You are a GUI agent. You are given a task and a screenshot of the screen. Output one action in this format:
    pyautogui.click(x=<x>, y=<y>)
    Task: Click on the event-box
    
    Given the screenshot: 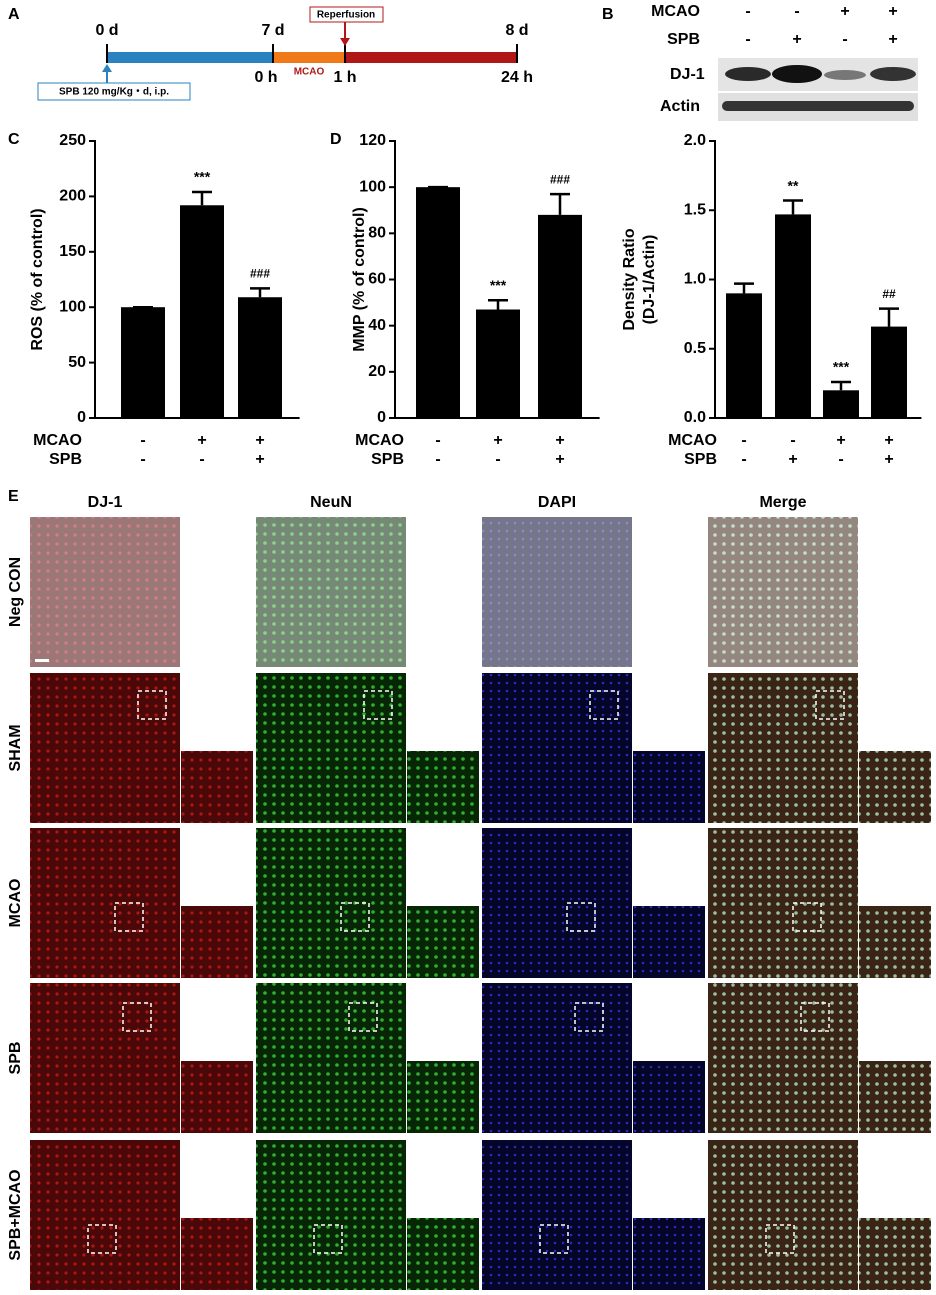 What is the action you would take?
    pyautogui.click(x=346, y=14)
    